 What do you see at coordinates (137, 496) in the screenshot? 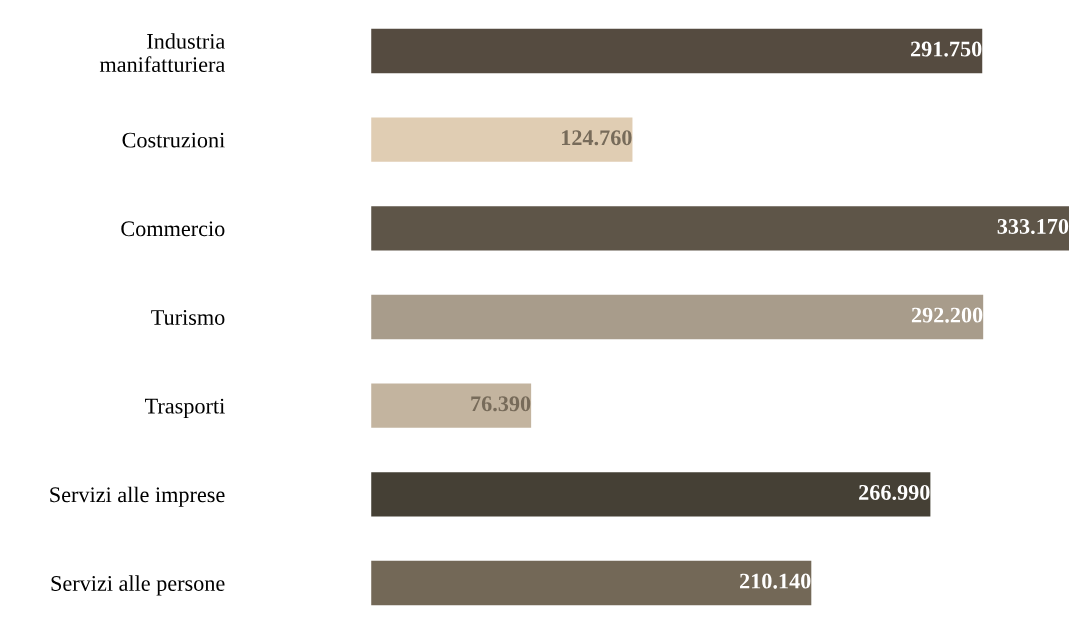
I see `y-tick-label: Servizi alle imprese` at bounding box center [137, 496].